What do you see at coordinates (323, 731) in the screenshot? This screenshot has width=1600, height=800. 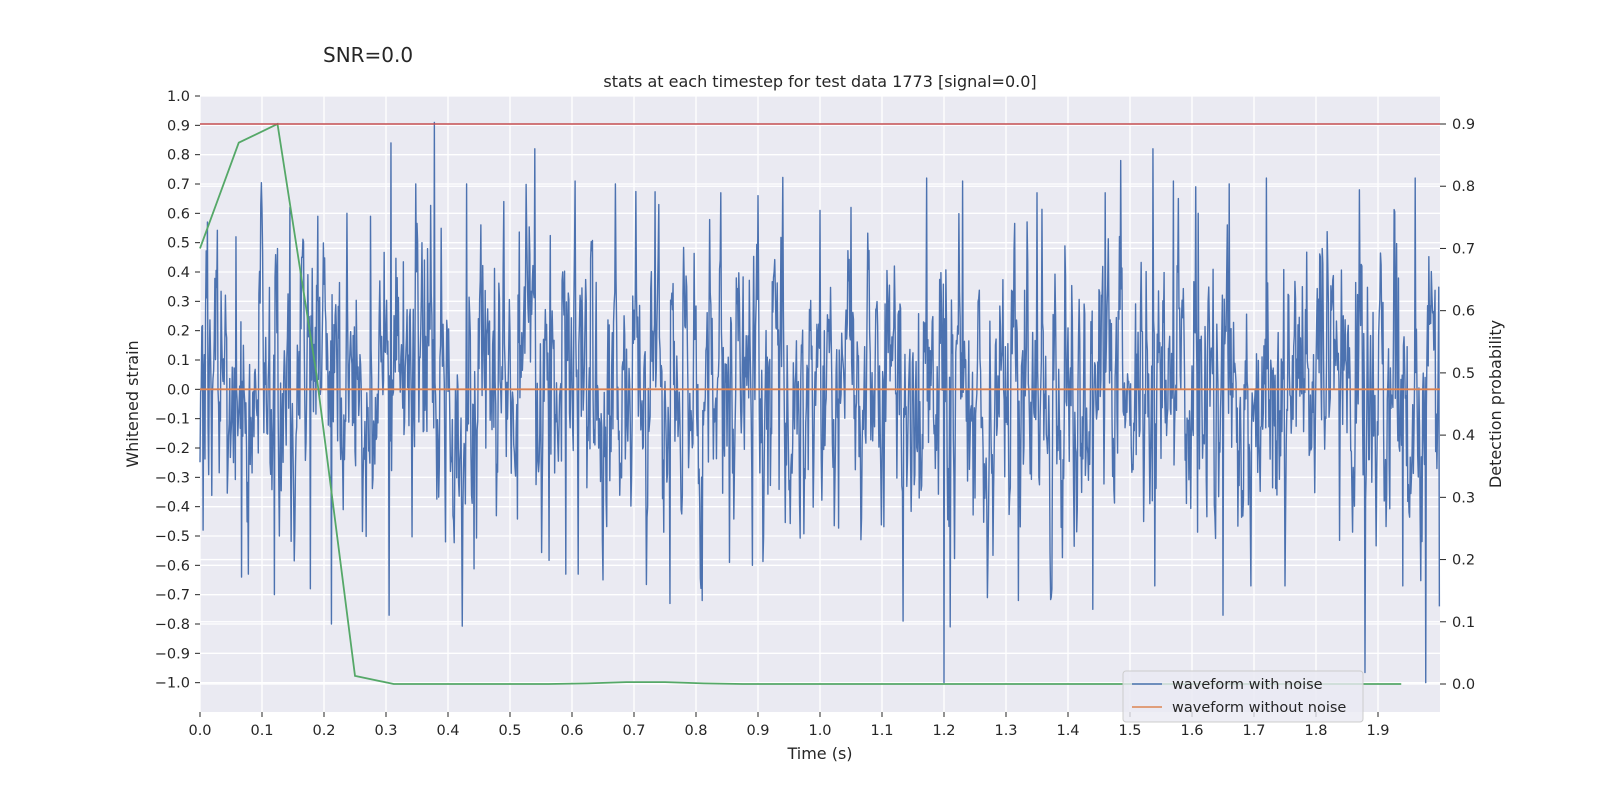 I see `x-tick-label: 0.2` at bounding box center [323, 731].